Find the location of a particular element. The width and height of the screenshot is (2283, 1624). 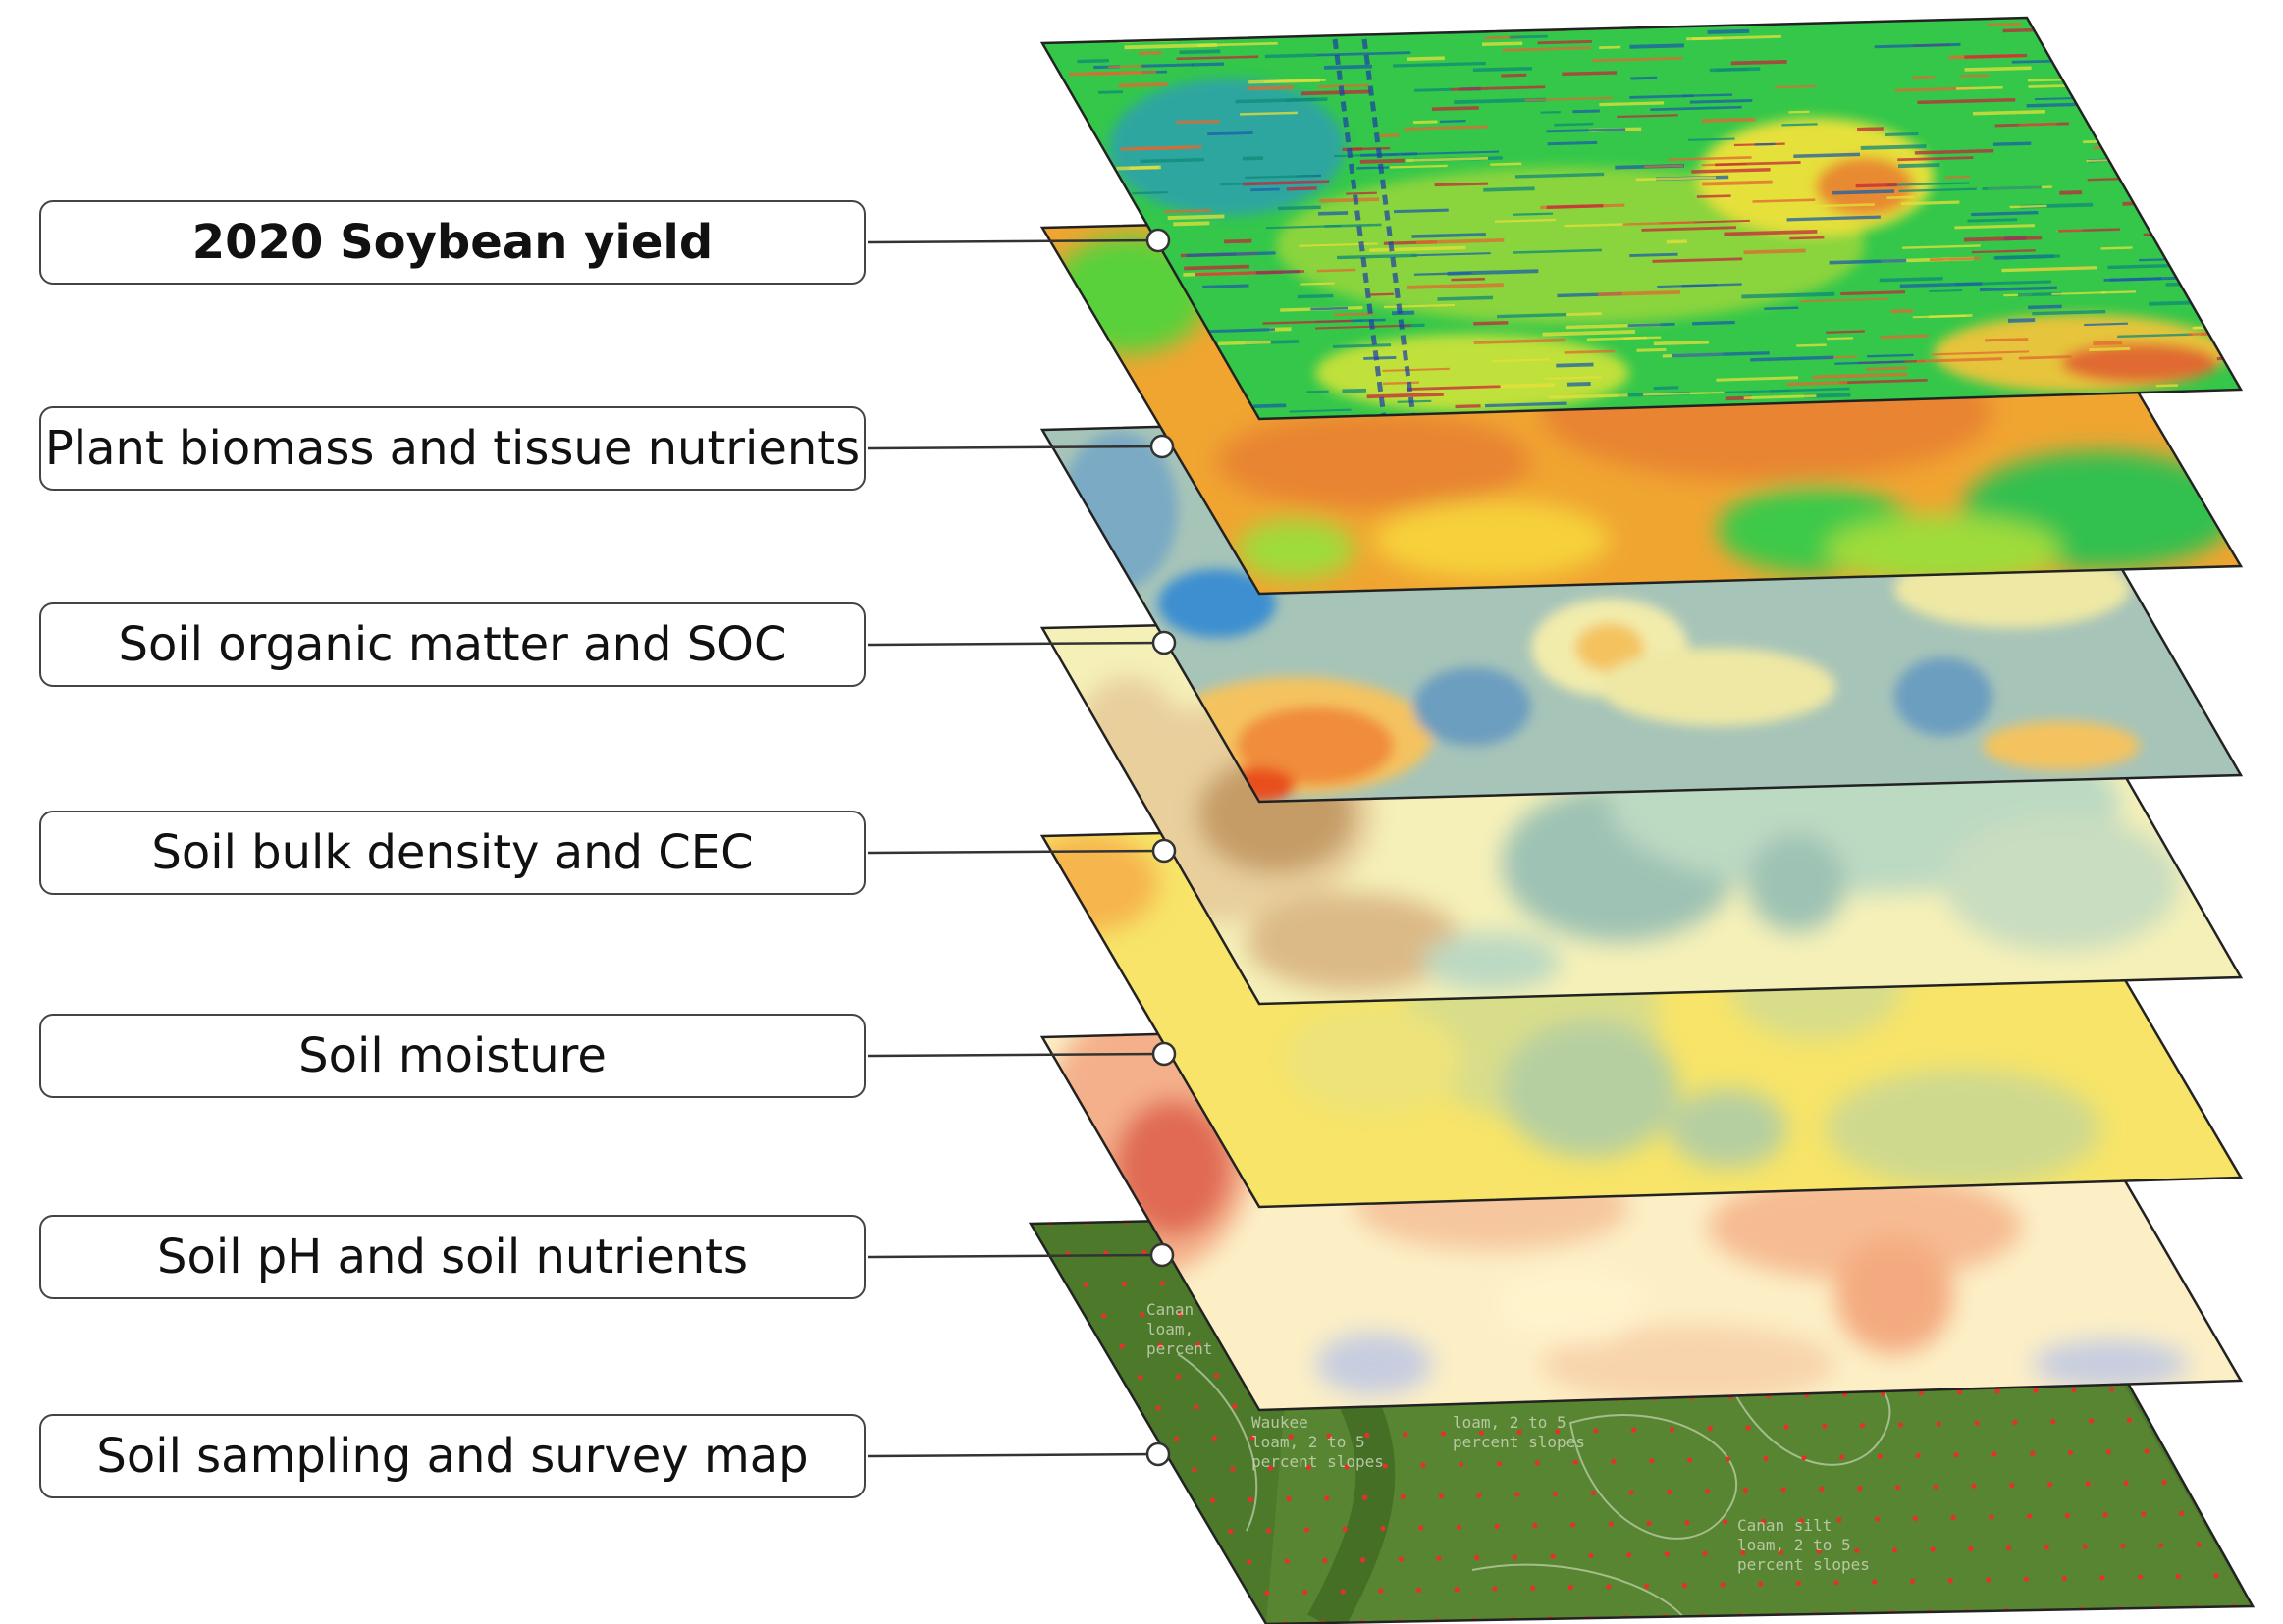

label-soil-ph: Soil pH and soil nutrients is located at coordinates (453, 1257).